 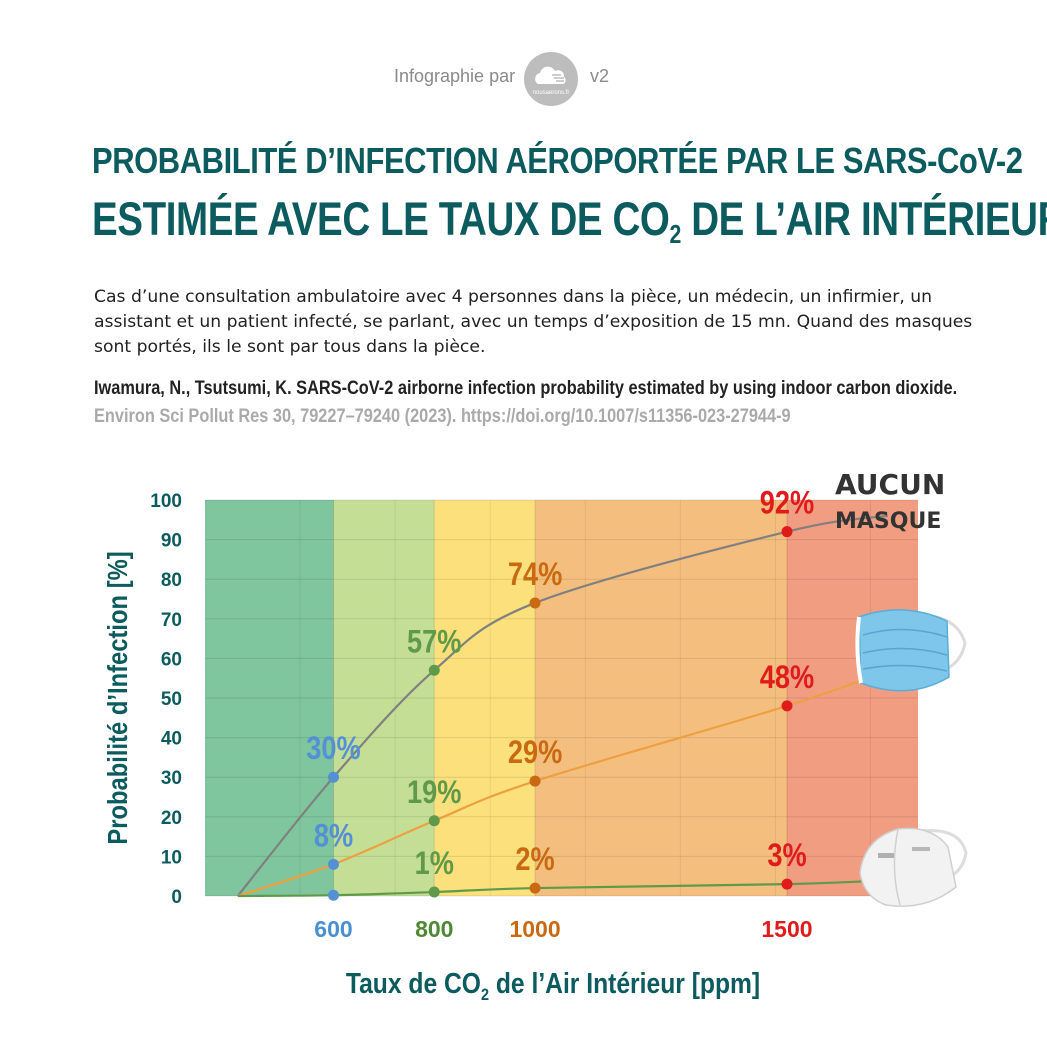 I want to click on data-label-11: 3%, so click(x=786, y=856).